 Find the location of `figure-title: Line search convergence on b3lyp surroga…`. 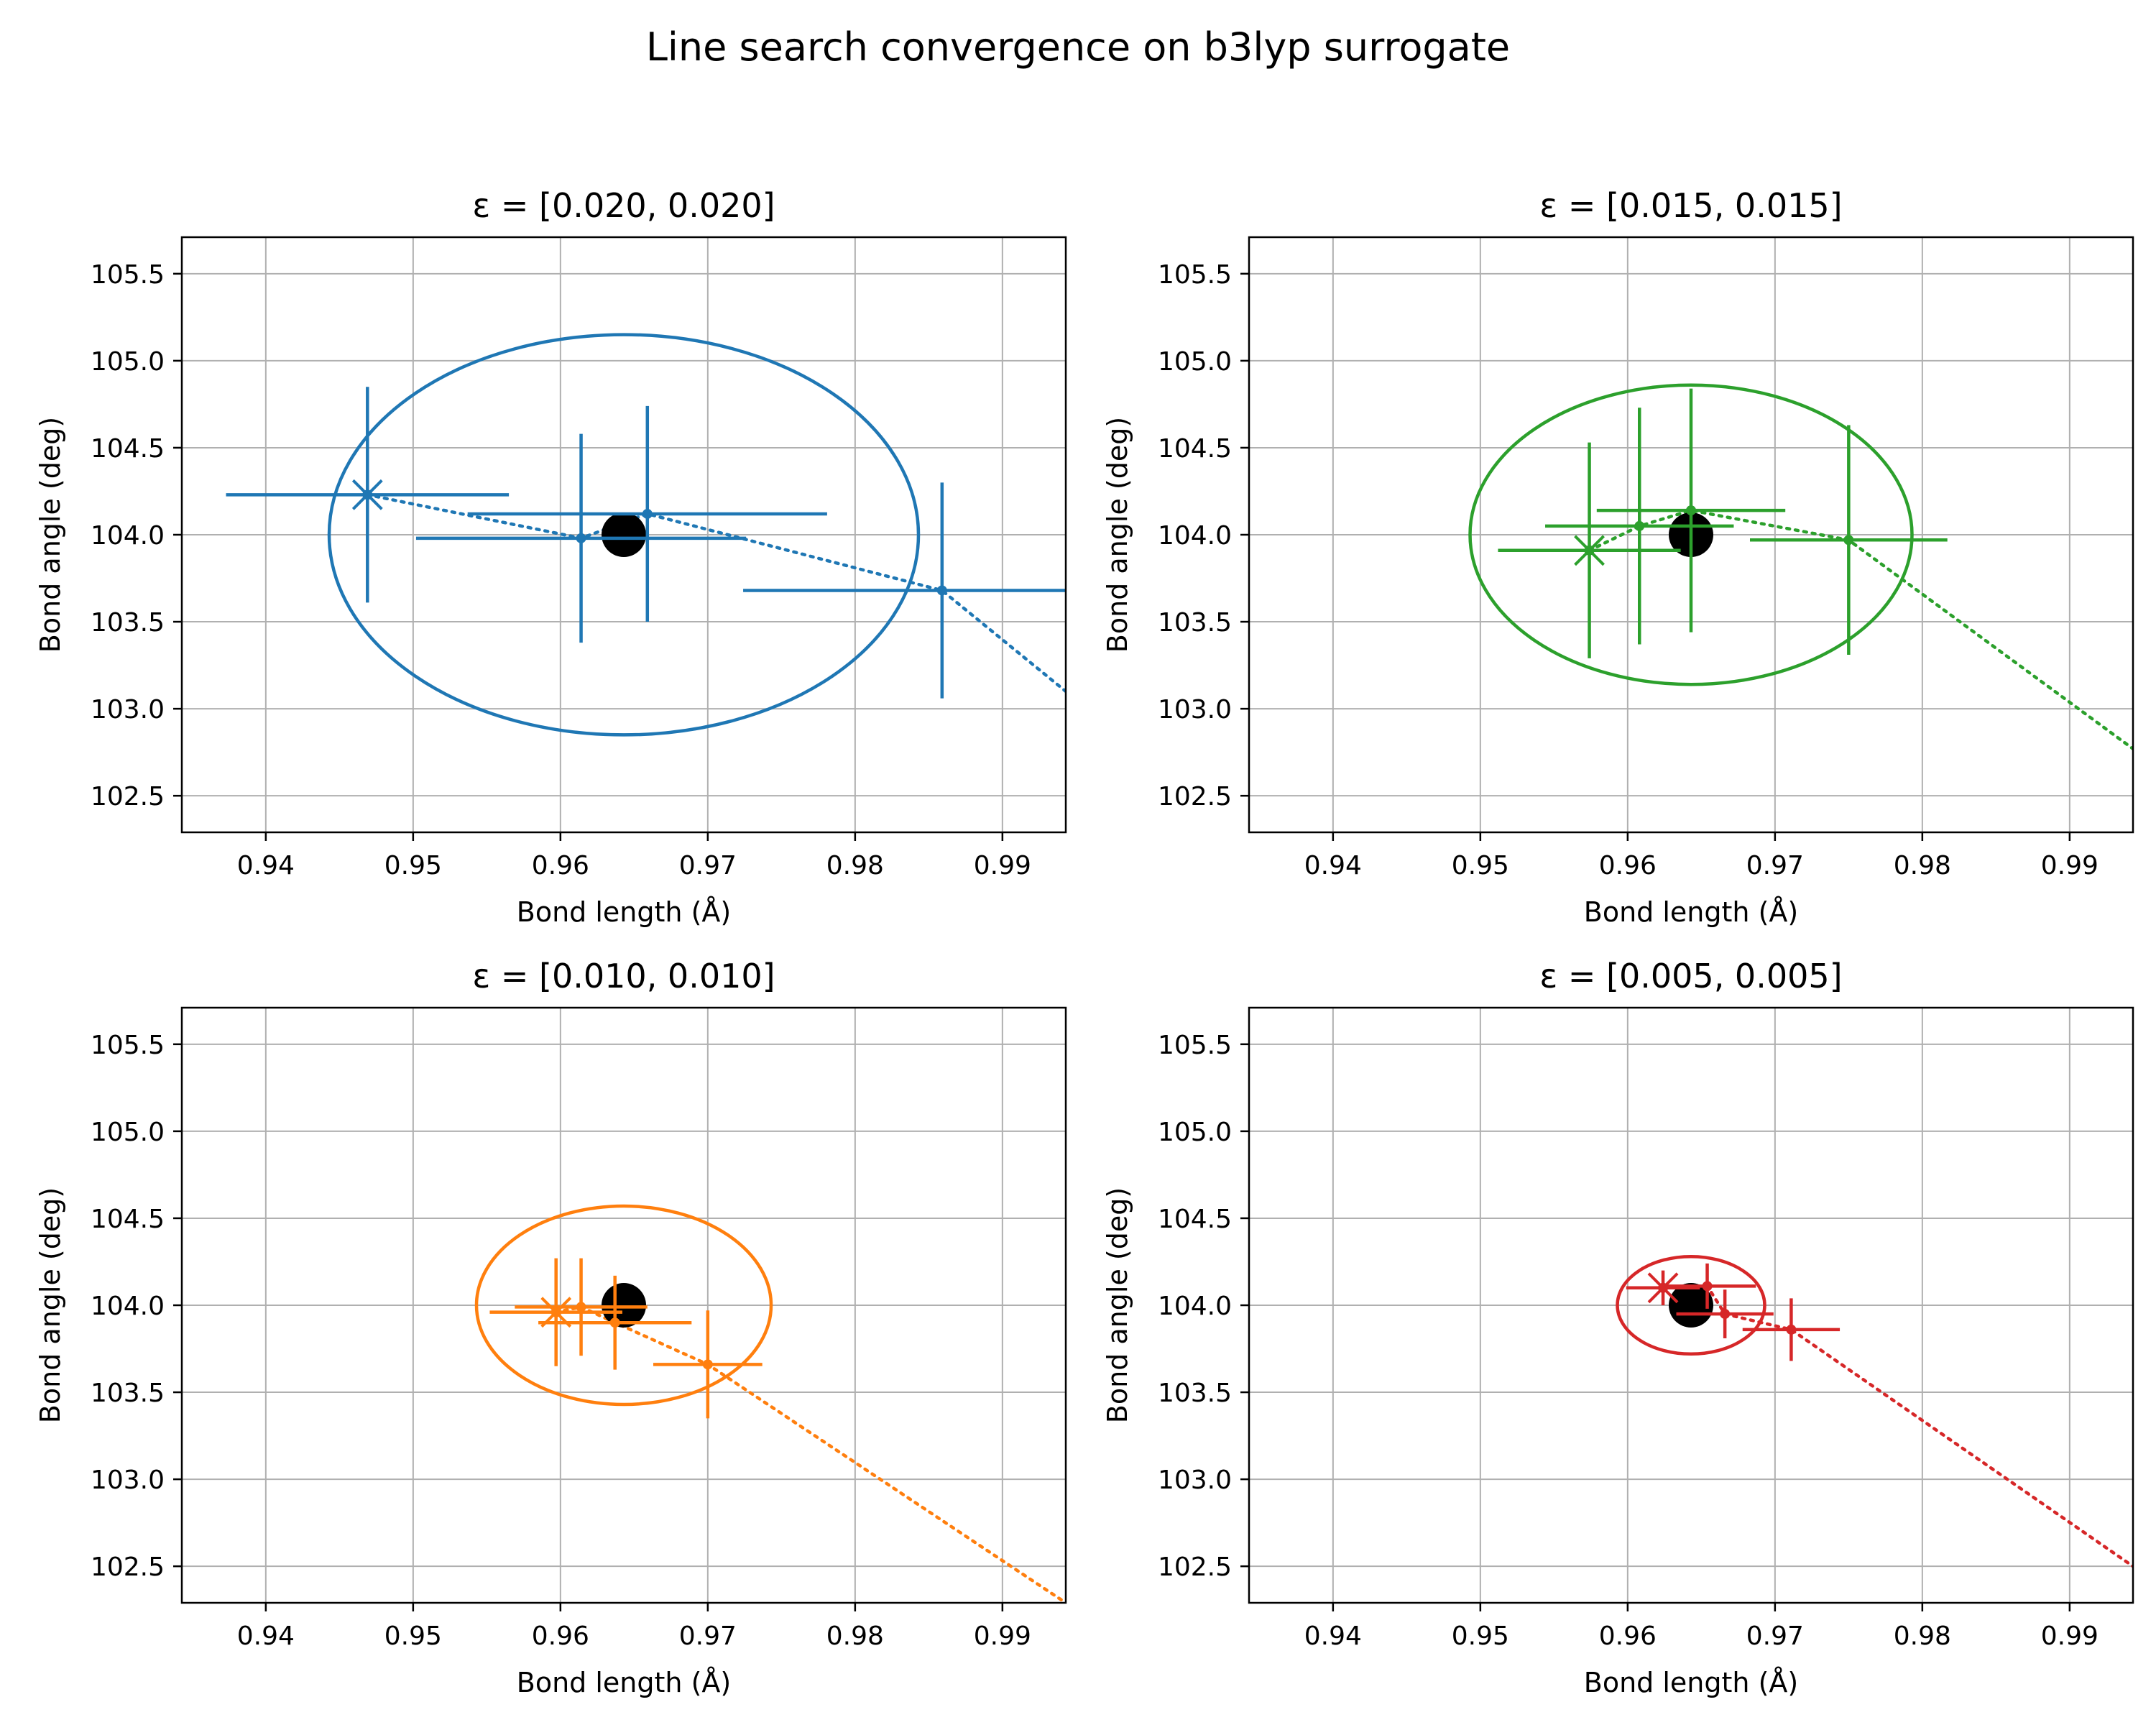

figure-title: Line search convergence on b3lyp surroga… is located at coordinates (1078, 47).